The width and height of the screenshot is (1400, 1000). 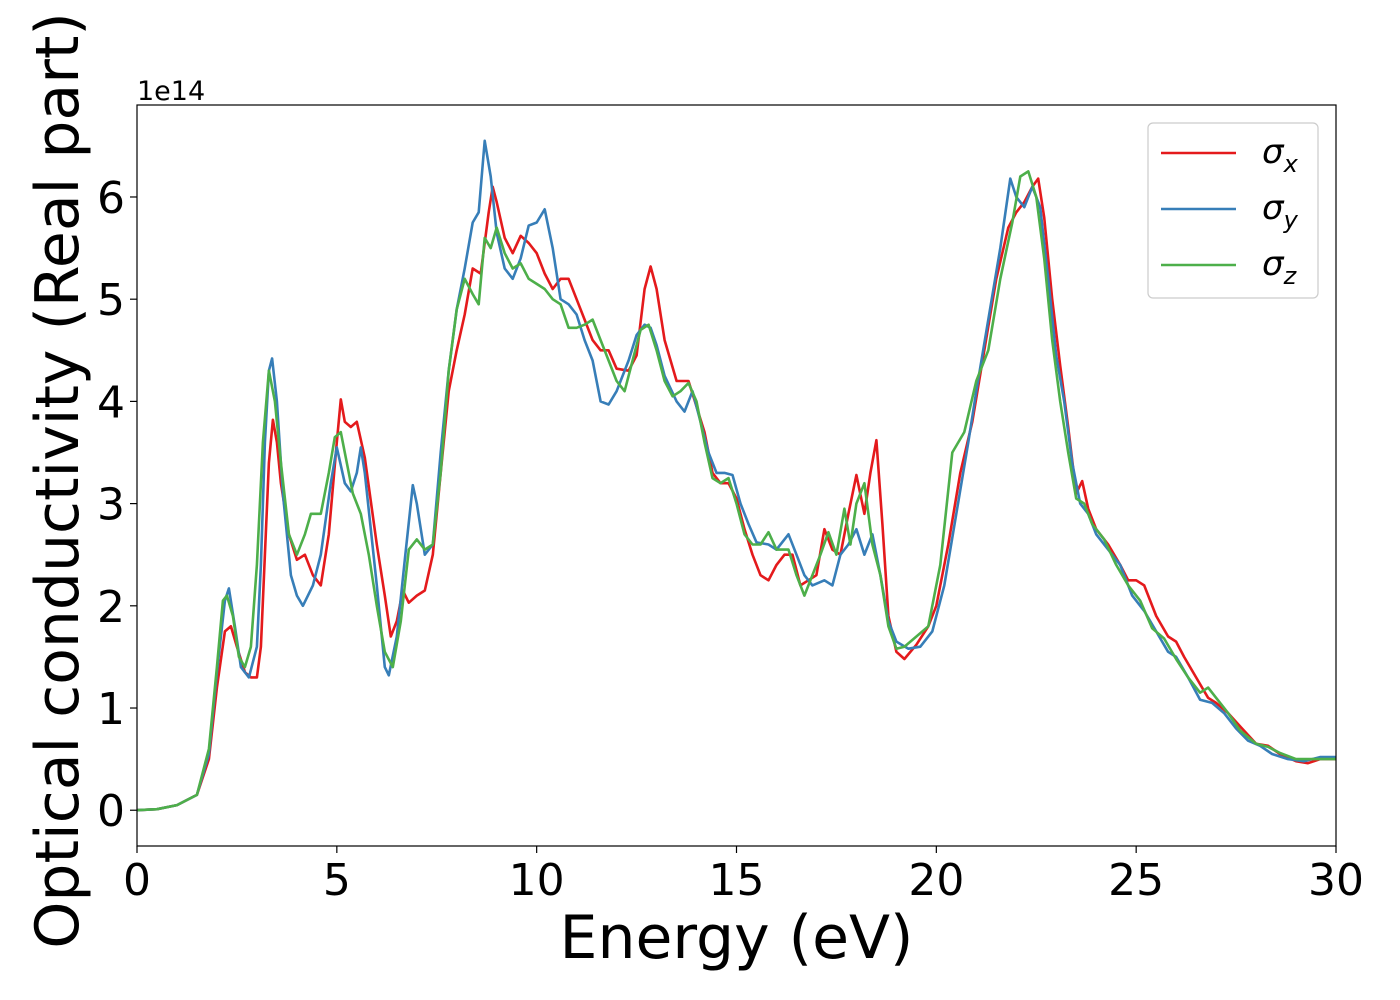 What do you see at coordinates (111, 811) in the screenshot?
I see `y-tick-label: 0` at bounding box center [111, 811].